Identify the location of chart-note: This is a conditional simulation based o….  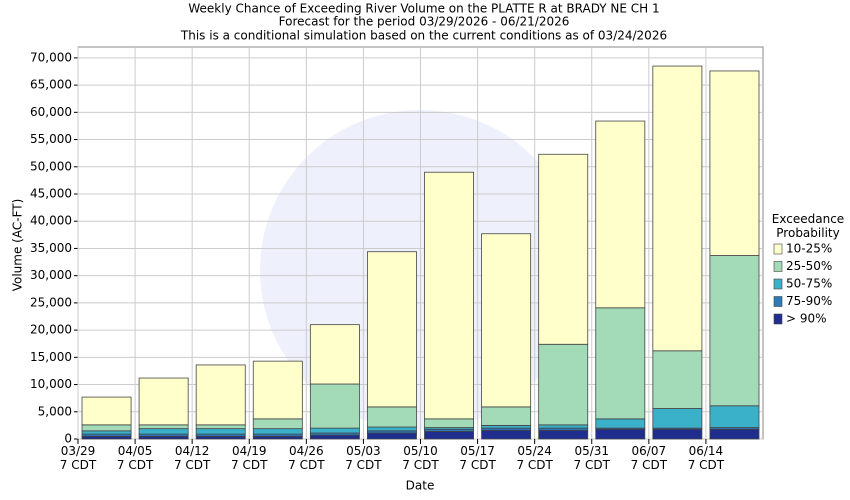
(423, 36).